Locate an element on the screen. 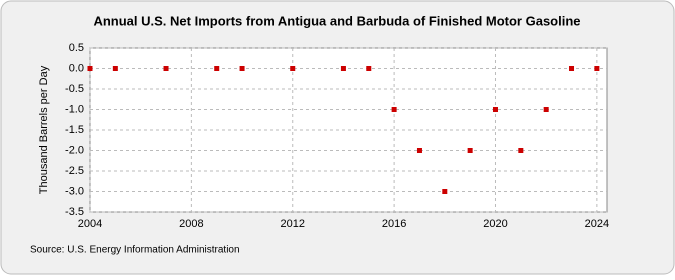 The image size is (675, 280). y-axis-label: Thousand Barrels per Day is located at coordinates (44, 129).